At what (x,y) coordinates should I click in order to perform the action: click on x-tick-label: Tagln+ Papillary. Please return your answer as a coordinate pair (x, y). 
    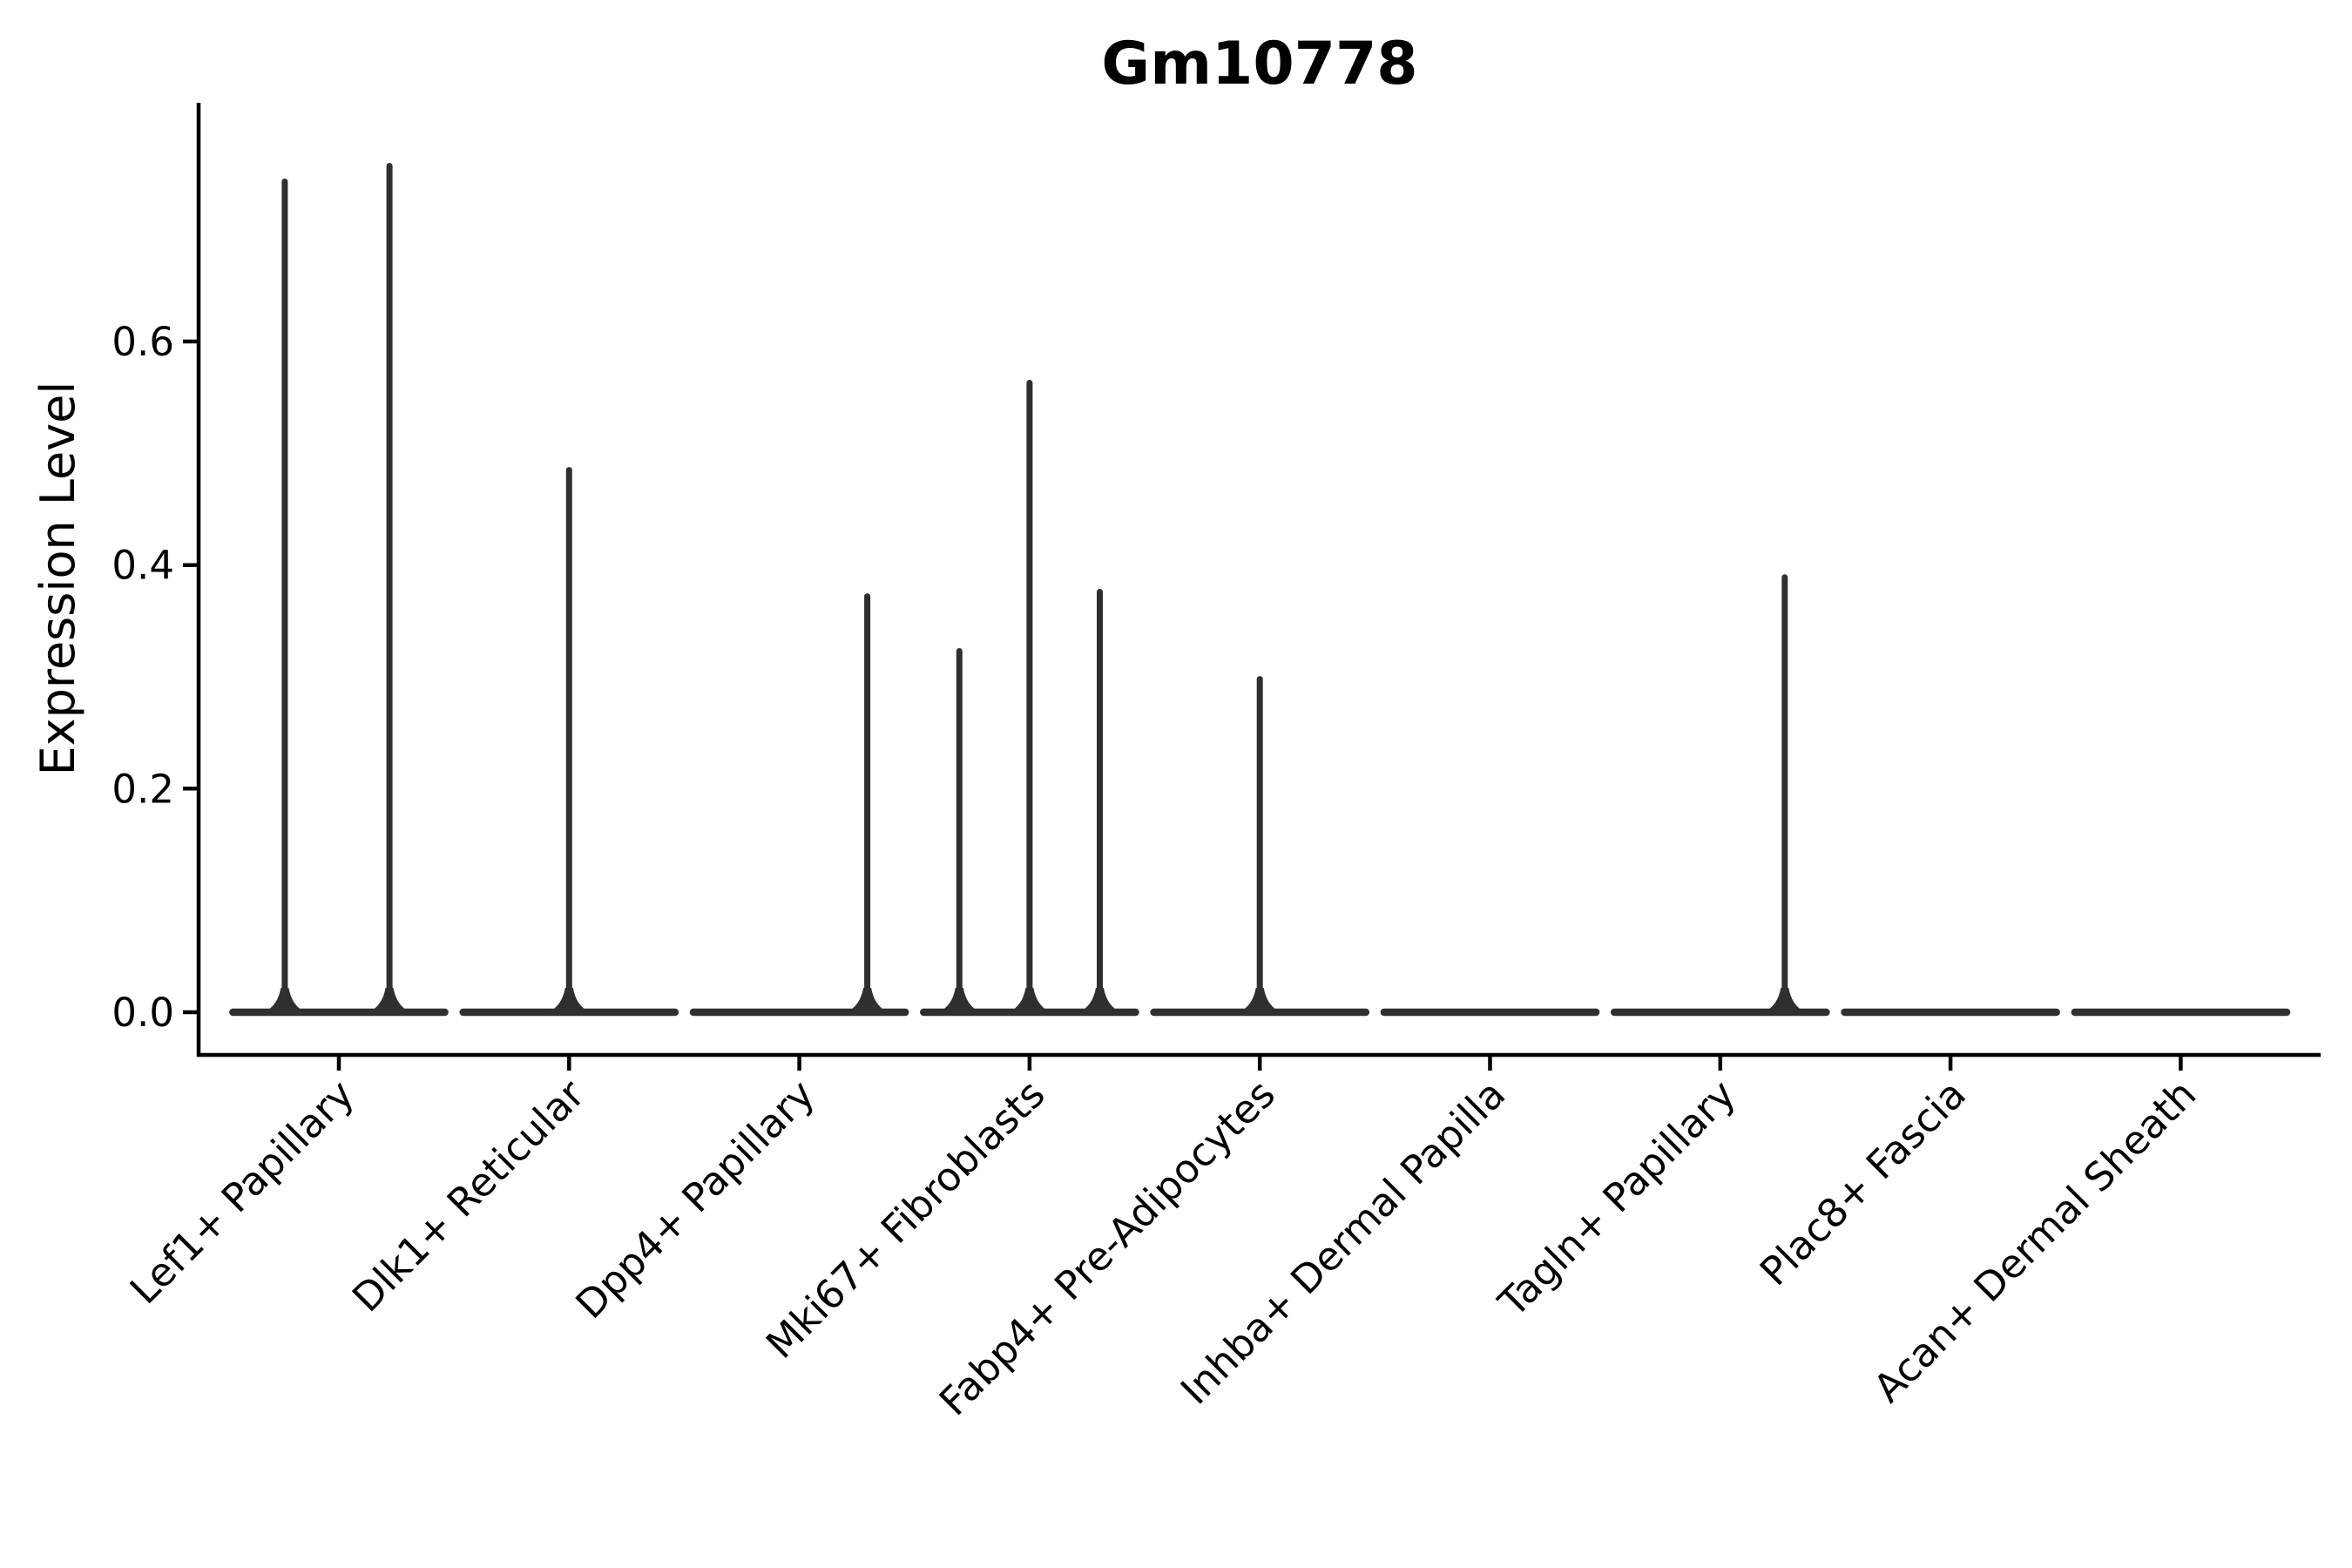
    Looking at the image, I should click on (1616, 1198).